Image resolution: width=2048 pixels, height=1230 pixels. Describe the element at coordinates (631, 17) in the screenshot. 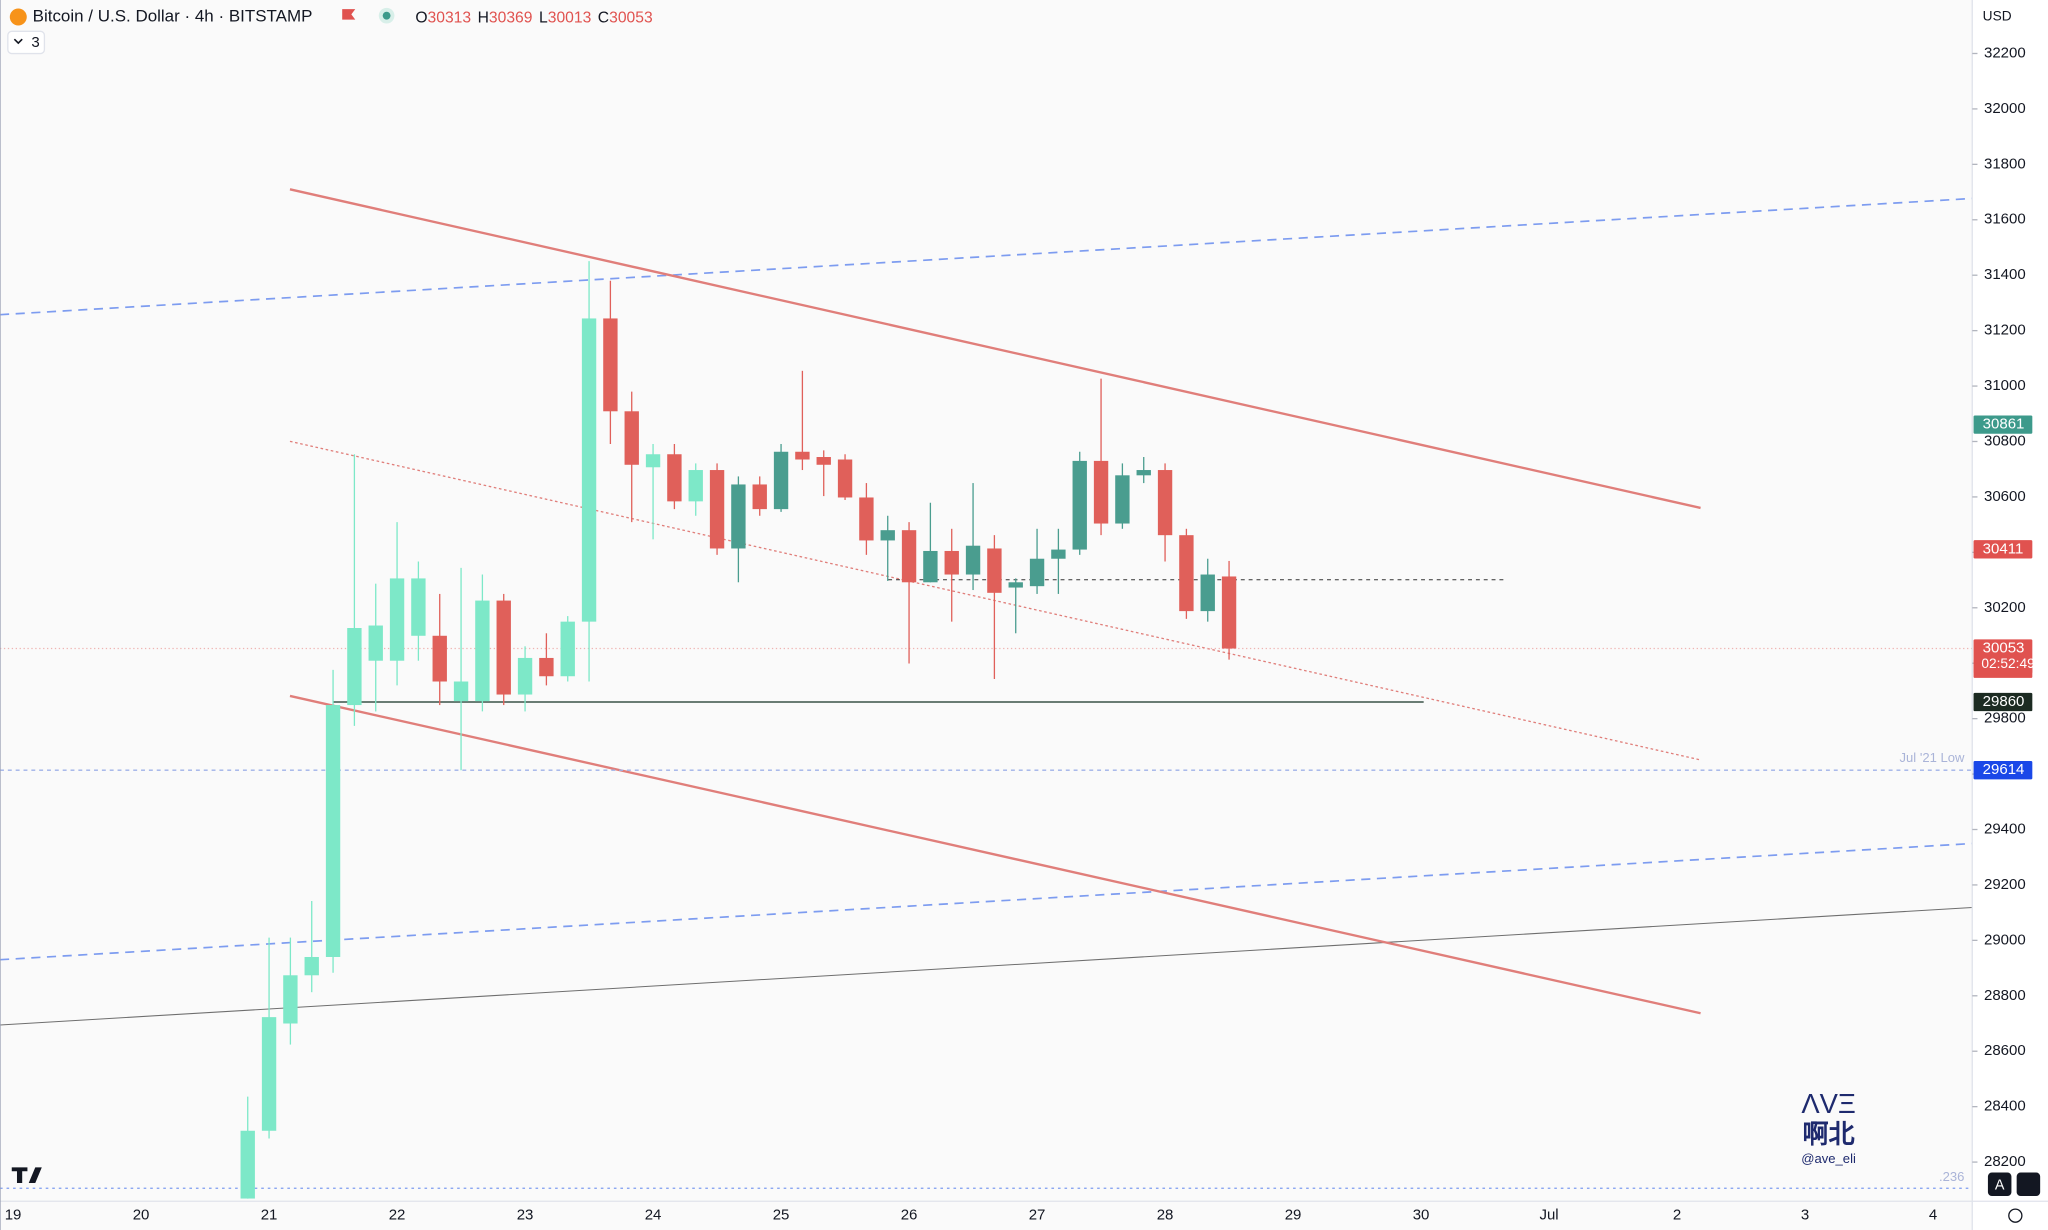

I see `ohlc-value: 30053` at that location.